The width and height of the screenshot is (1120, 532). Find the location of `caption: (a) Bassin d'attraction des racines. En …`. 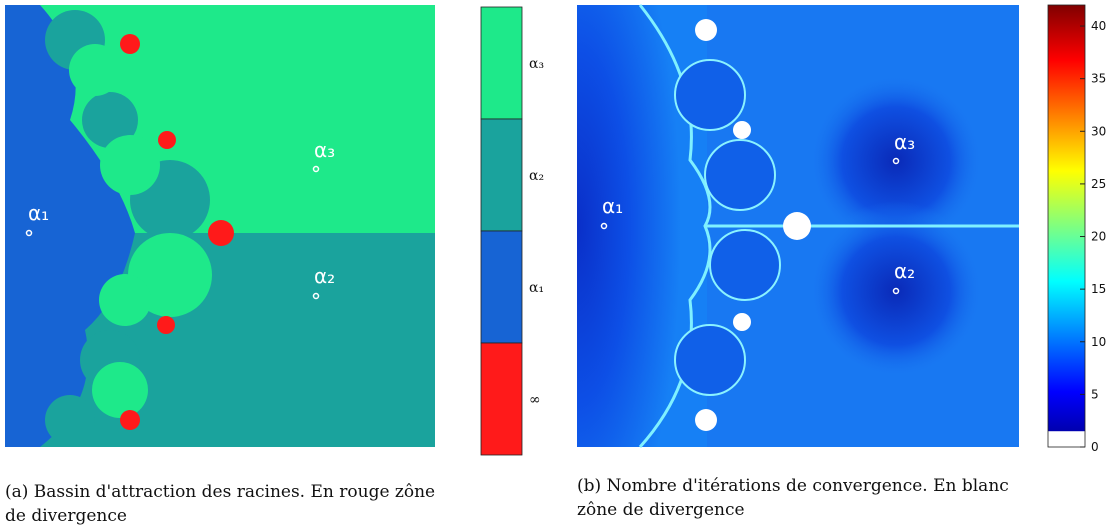

caption: (a) Bassin d'attraction des racines. En … is located at coordinates (220, 492).